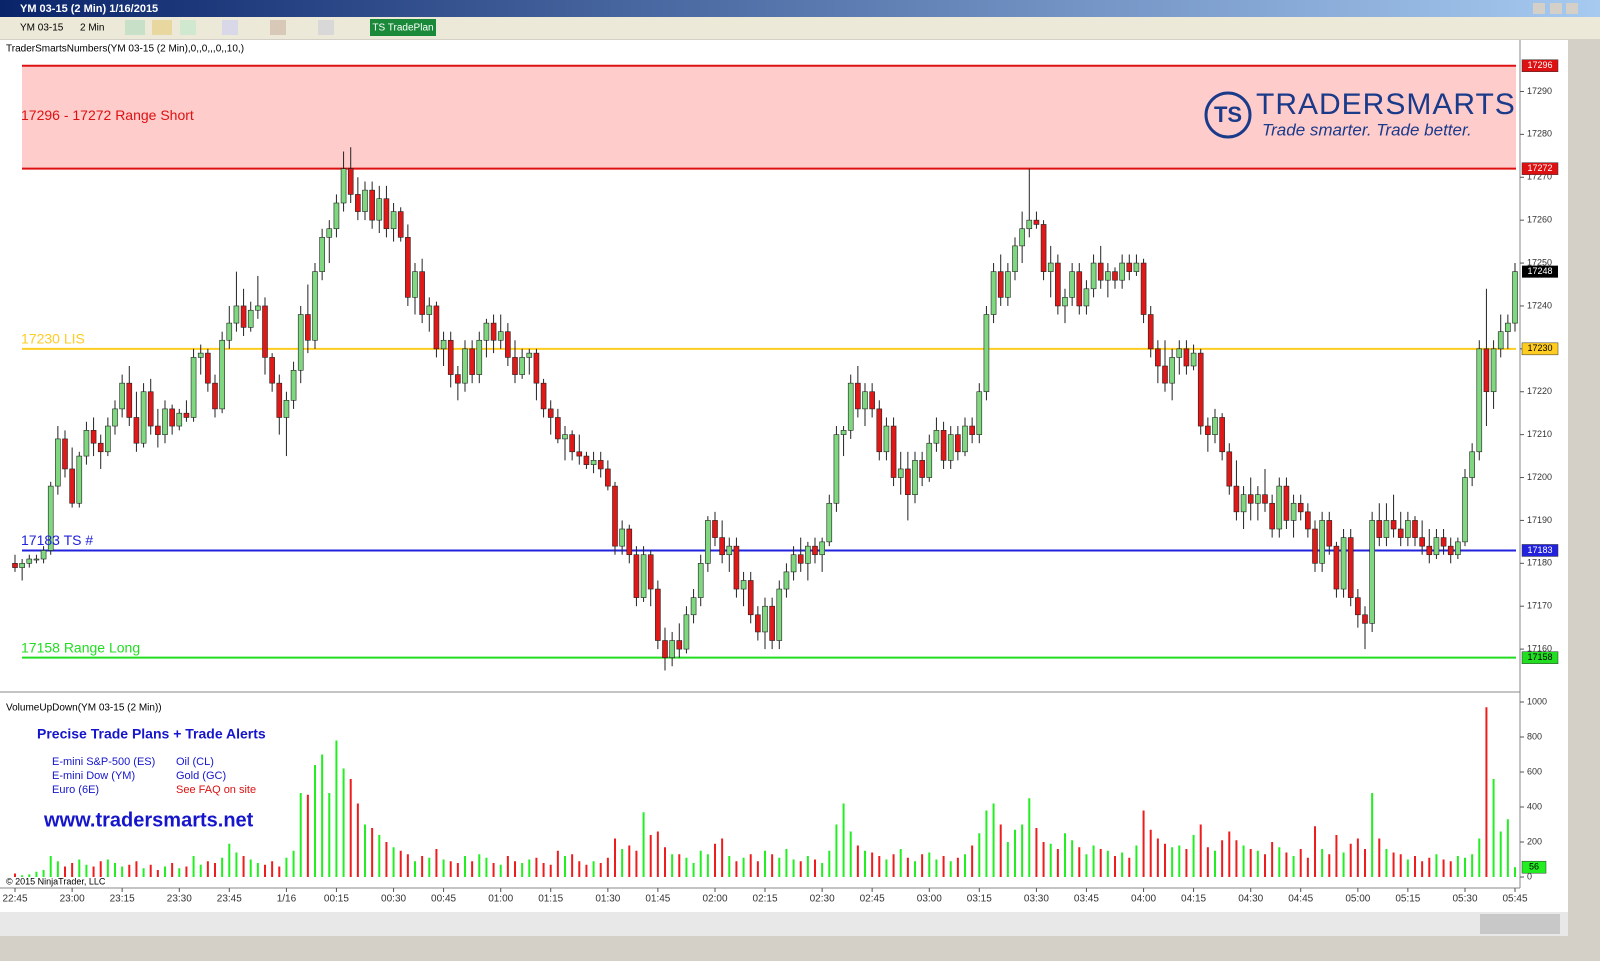 The height and width of the screenshot is (961, 1600). Describe the element at coordinates (92, 28) in the screenshot. I see `interval-menu: 2 Min` at that location.